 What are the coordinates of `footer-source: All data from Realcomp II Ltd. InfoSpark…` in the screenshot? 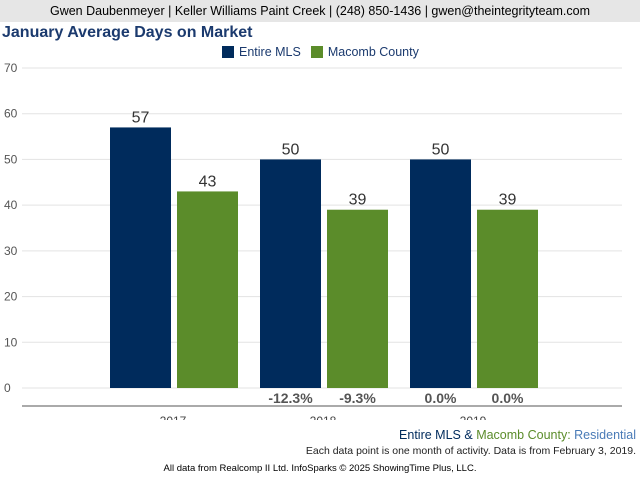 It's located at (320, 468).